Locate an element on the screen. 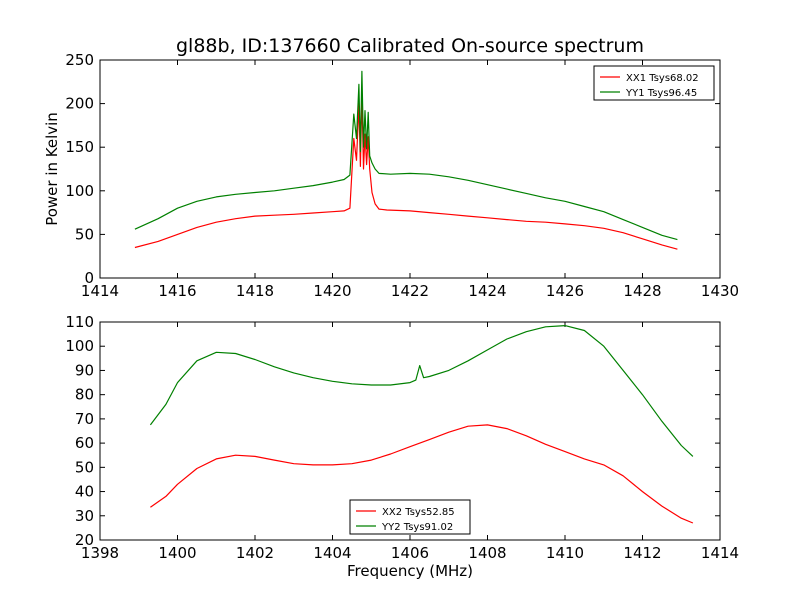  legend-label: XX1 Tsys68.02 is located at coordinates (662, 78).